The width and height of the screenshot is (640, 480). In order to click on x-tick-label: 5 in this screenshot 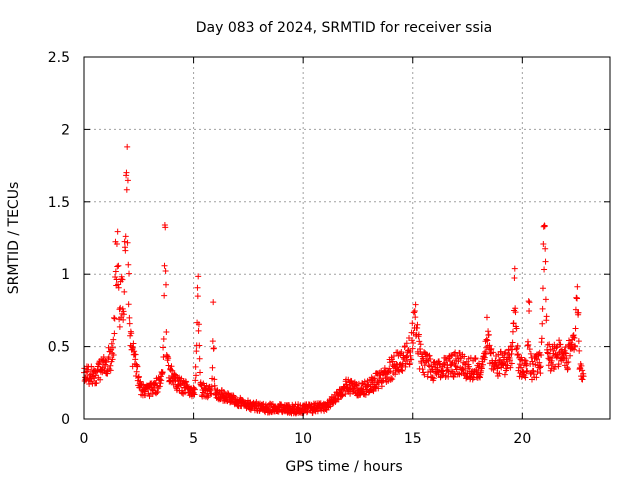, I will do `click(193, 439)`.